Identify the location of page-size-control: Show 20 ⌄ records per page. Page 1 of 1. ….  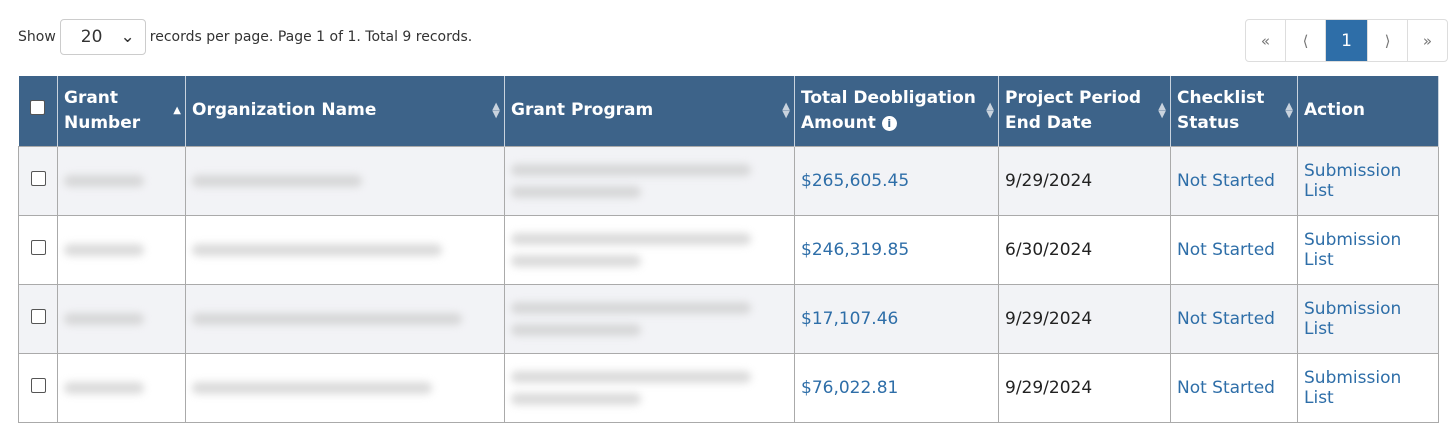
(245, 37).